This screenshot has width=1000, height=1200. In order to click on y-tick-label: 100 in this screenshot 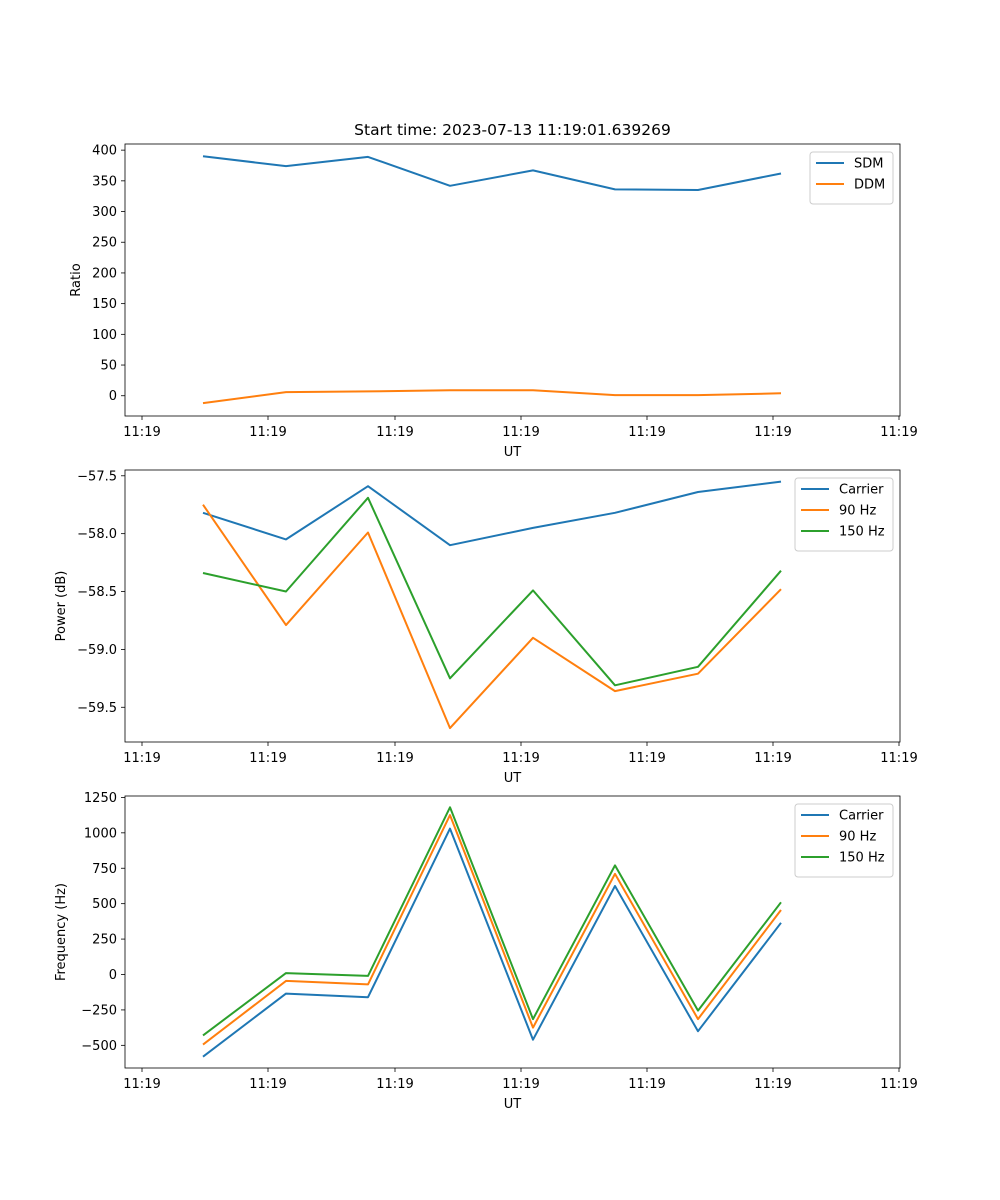, I will do `click(104, 335)`.